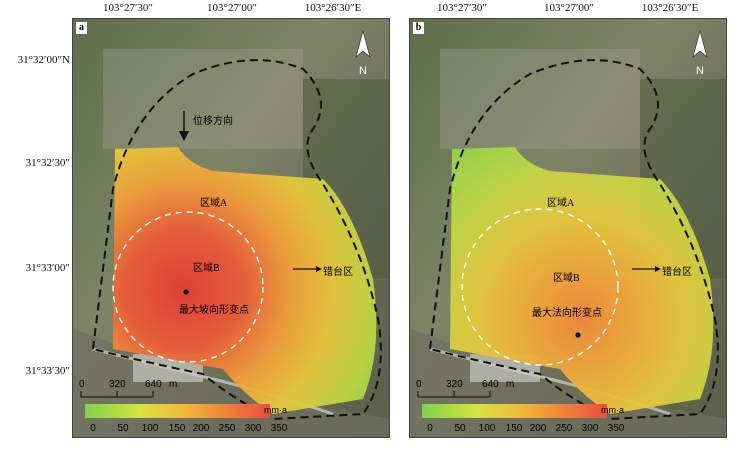 The height and width of the screenshot is (450, 751). I want to click on displacement-label: 位移方向, so click(213, 121).